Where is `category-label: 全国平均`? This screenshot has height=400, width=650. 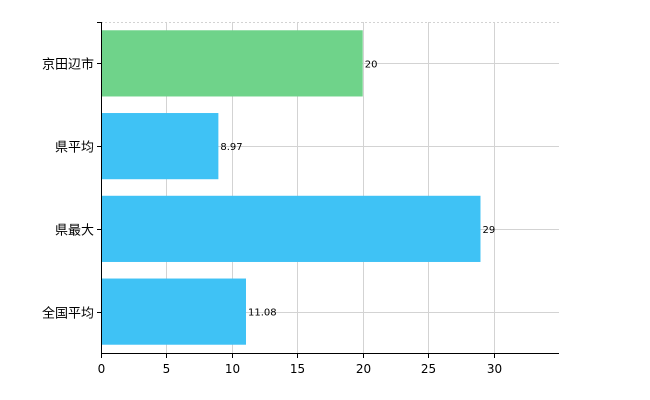
category-label: 全国平均 is located at coordinates (68, 314).